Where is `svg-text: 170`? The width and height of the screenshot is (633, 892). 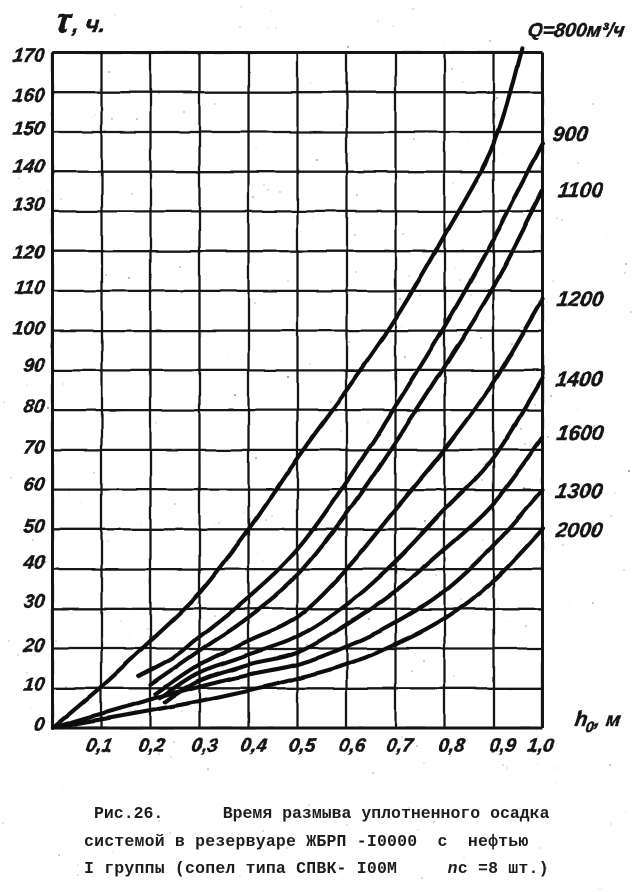
svg-text: 170 is located at coordinates (29, 56).